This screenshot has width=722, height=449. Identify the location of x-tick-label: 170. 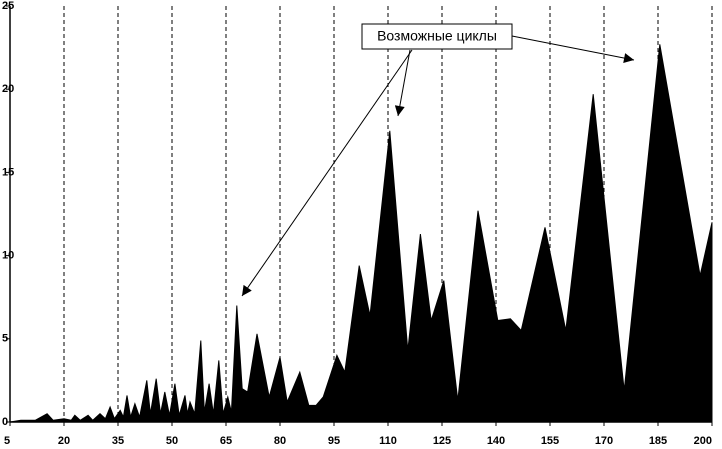
(604, 441).